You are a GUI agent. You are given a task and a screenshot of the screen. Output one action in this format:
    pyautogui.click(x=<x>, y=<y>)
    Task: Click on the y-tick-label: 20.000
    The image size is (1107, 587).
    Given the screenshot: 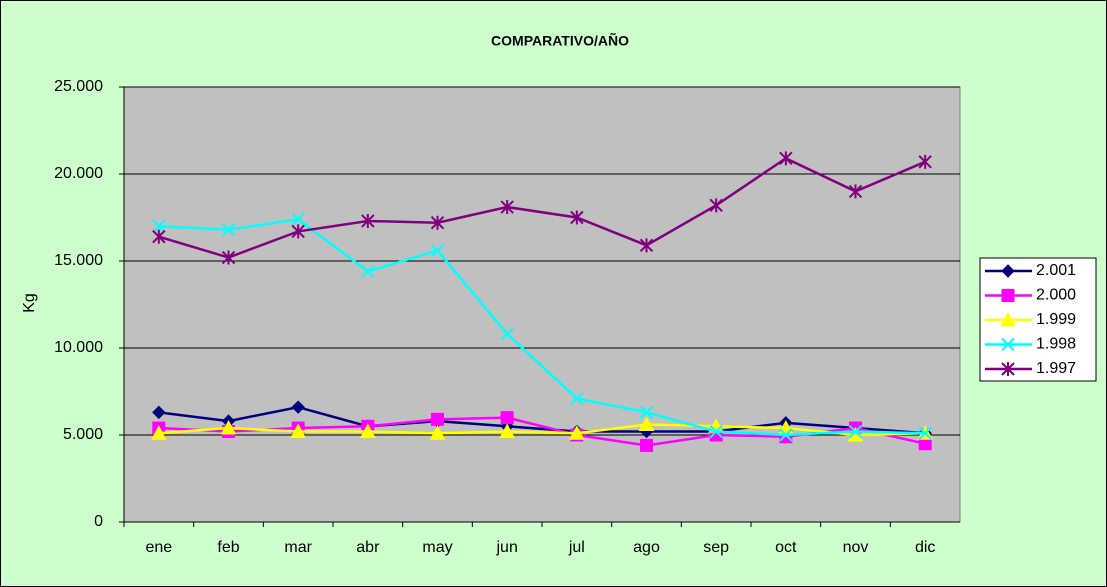 What is the action you would take?
    pyautogui.click(x=78, y=173)
    